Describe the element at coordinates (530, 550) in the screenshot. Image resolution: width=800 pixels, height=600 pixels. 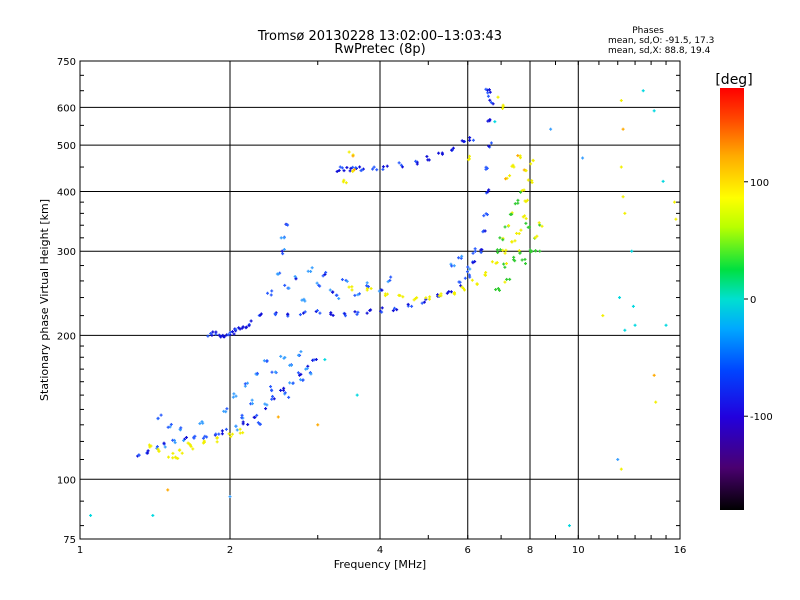
I see `x-tick-label: 8` at that location.